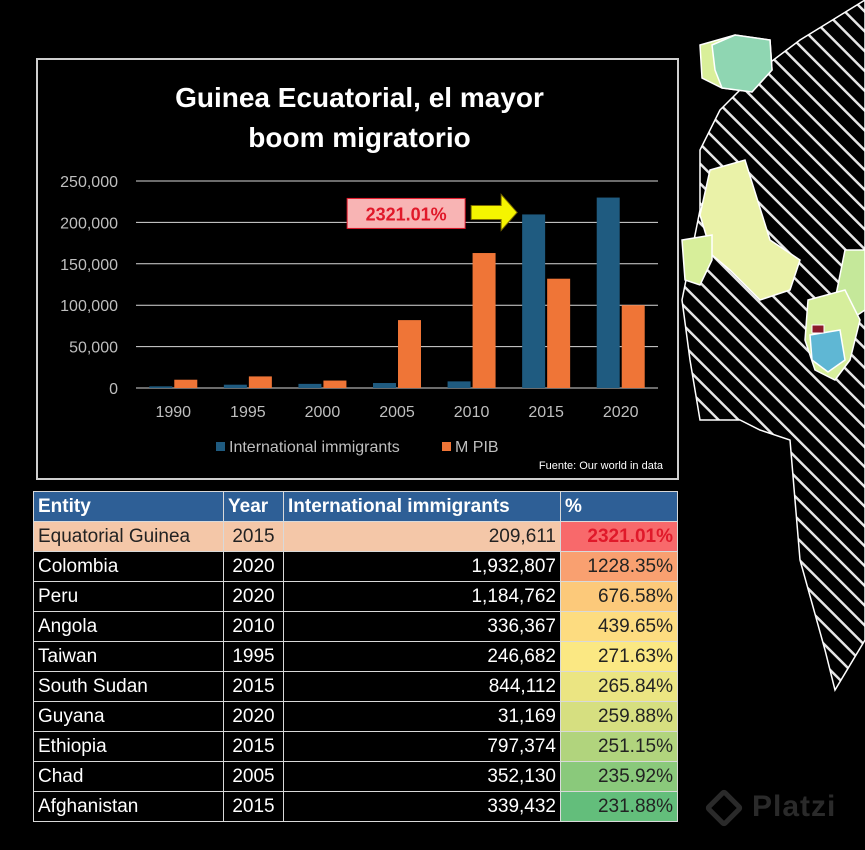 The width and height of the screenshot is (865, 850). Describe the element at coordinates (619, 716) in the screenshot. I see `cell-percent: 259.88%` at that location.